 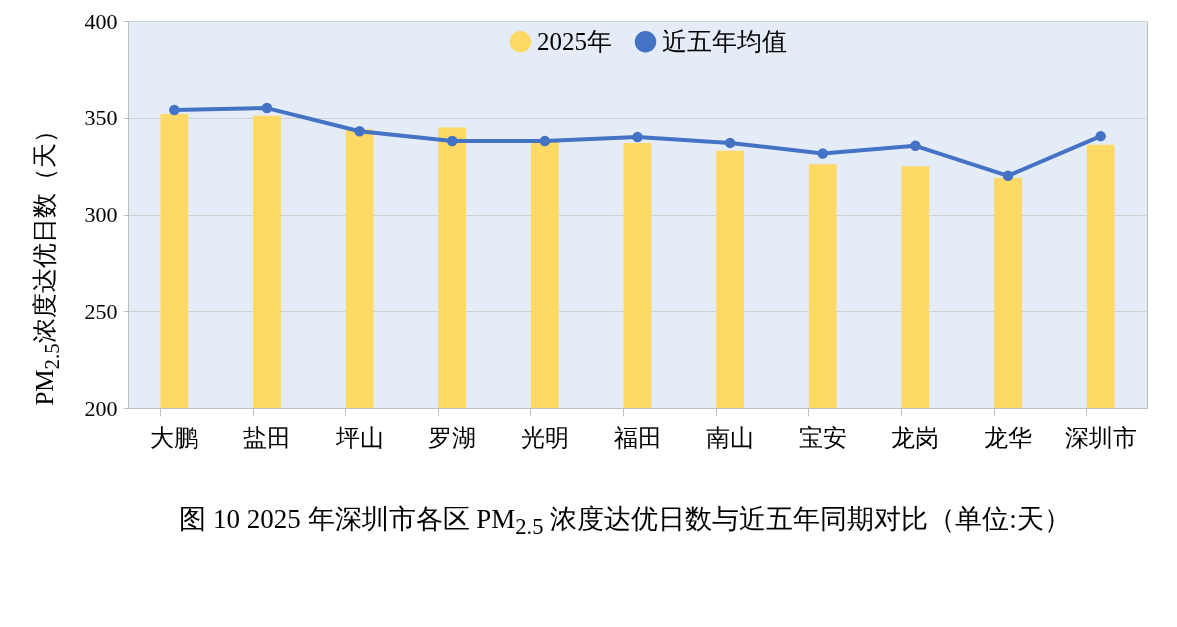 What do you see at coordinates (101, 214) in the screenshot?
I see `y-tick-label: 300` at bounding box center [101, 214].